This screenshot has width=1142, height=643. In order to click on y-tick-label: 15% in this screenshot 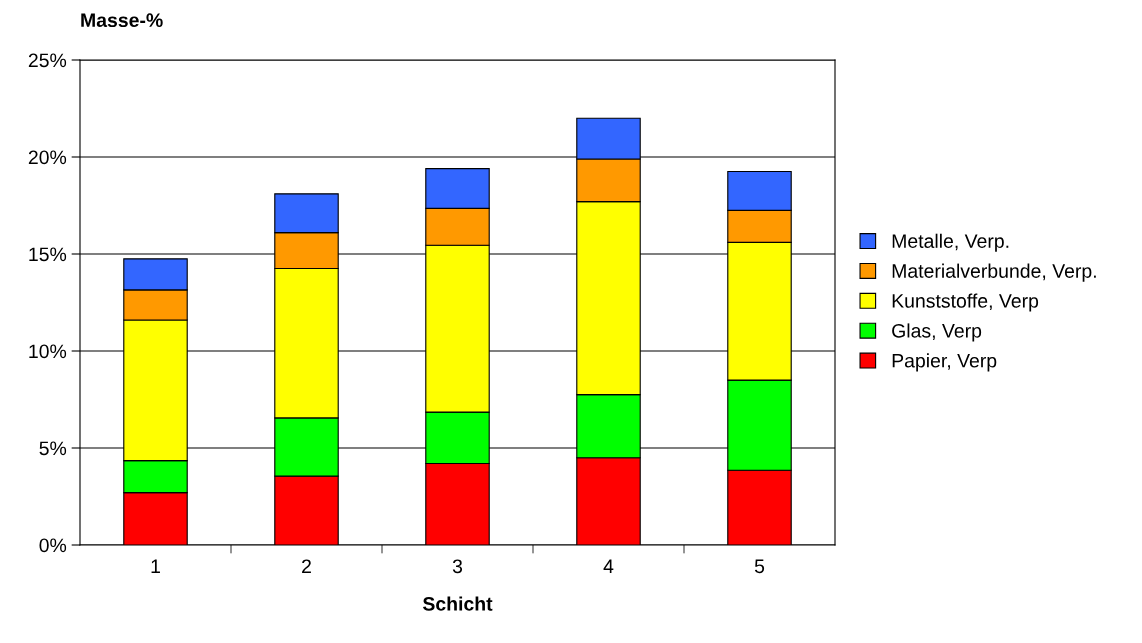, I will do `click(48, 254)`.